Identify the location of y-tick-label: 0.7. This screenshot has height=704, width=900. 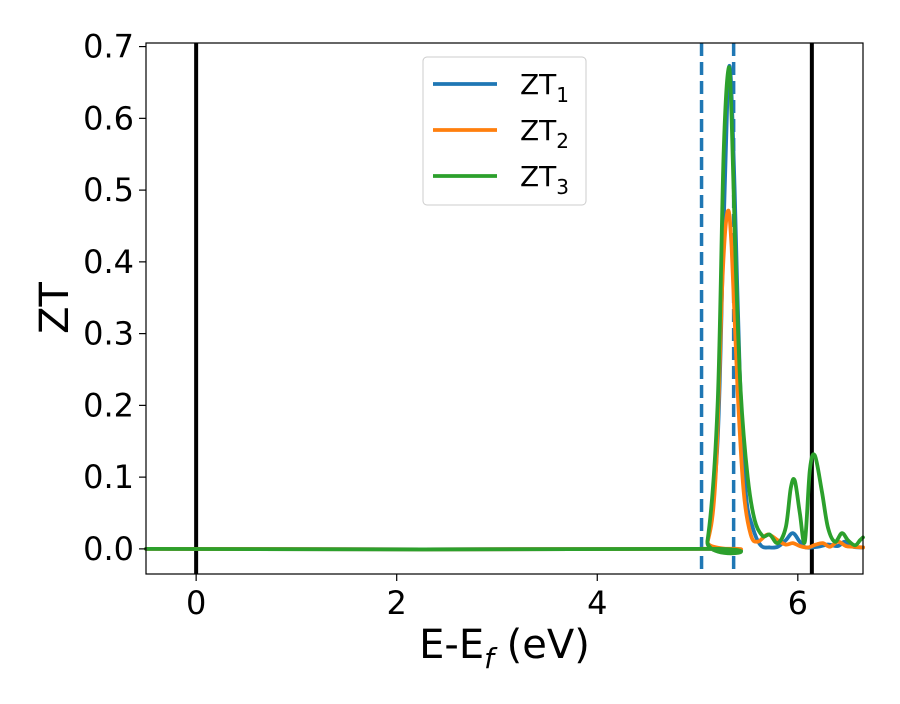
(108, 47).